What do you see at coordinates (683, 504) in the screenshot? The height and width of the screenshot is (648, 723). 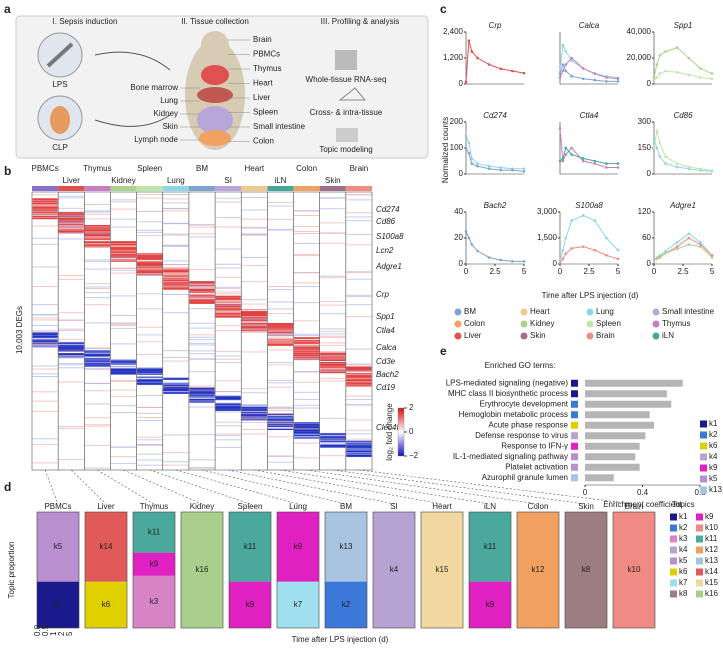 I see `legend-title: Topics` at bounding box center [683, 504].